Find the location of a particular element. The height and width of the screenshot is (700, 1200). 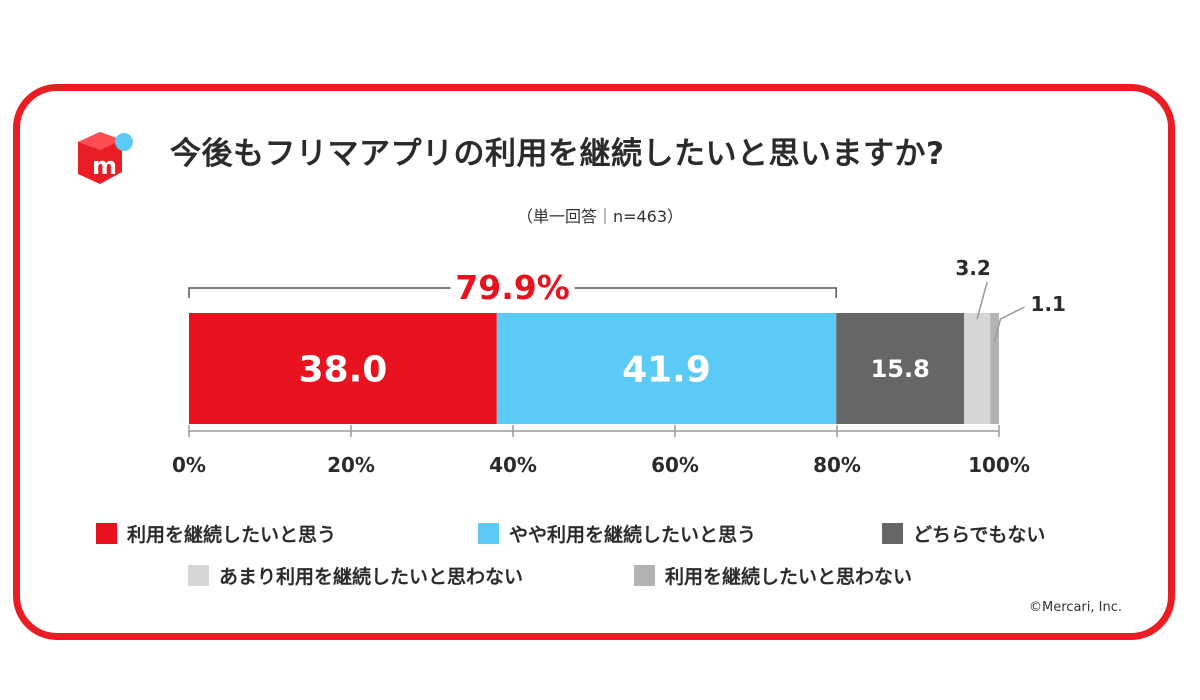

svg-text: m is located at coordinates (104, 166).